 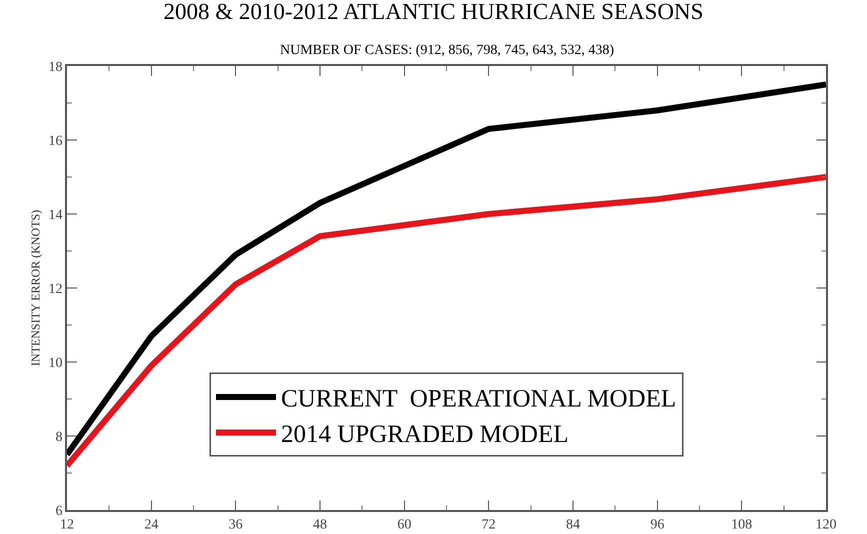 I want to click on y-tick-label: 8, so click(x=58, y=437).